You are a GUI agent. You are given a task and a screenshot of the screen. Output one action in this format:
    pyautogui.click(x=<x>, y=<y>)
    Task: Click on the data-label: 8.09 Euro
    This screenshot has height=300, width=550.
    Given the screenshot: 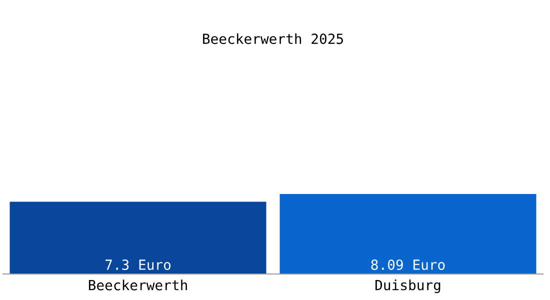 What is the action you would take?
    pyautogui.click(x=408, y=264)
    